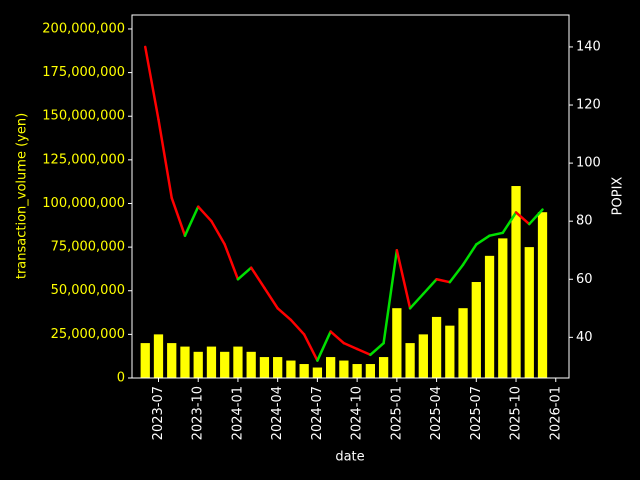 The width and height of the screenshot is (640, 480). Describe the element at coordinates (555, 413) in the screenshot. I see `x-tick-label: 2026-01` at that location.